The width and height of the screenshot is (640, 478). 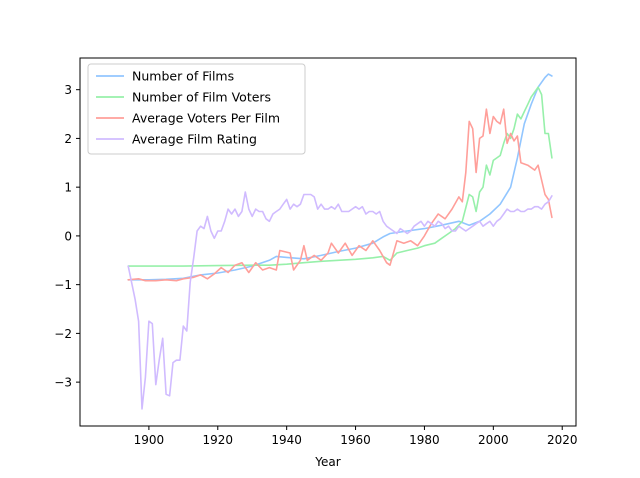 I want to click on y-tick-label: 3, so click(x=68, y=90).